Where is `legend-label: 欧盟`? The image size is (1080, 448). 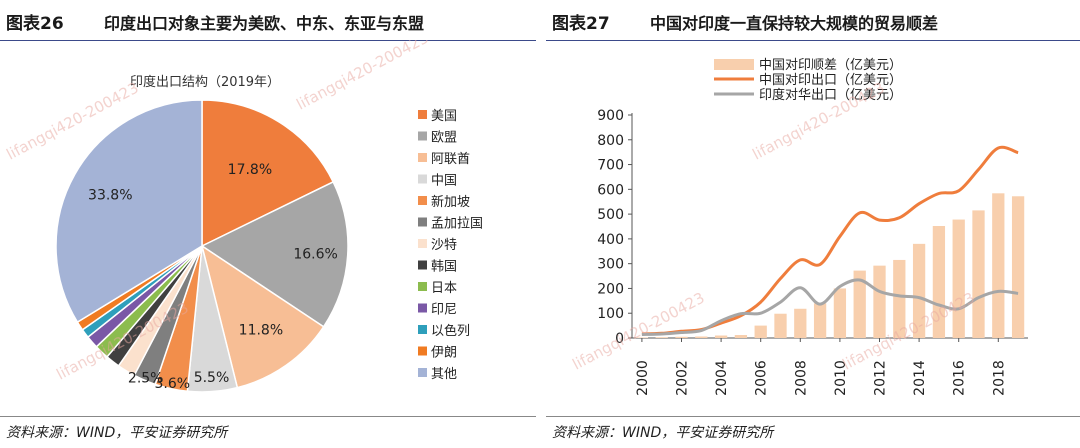 legend-label: 欧盟 is located at coordinates (444, 138).